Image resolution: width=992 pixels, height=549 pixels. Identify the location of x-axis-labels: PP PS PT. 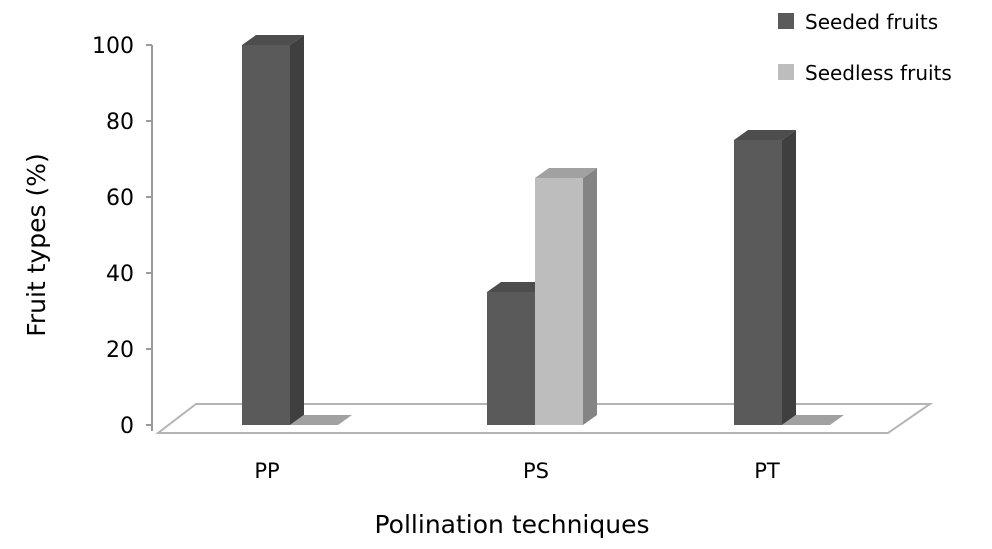
(517, 471).